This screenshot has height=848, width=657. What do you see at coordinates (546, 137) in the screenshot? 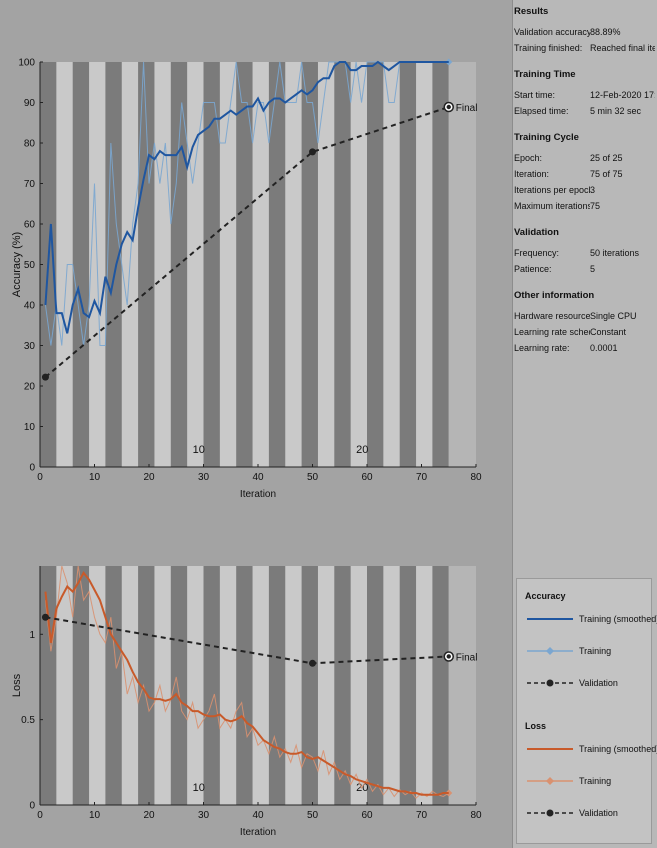
I see `section-title: Training Cycle` at bounding box center [546, 137].